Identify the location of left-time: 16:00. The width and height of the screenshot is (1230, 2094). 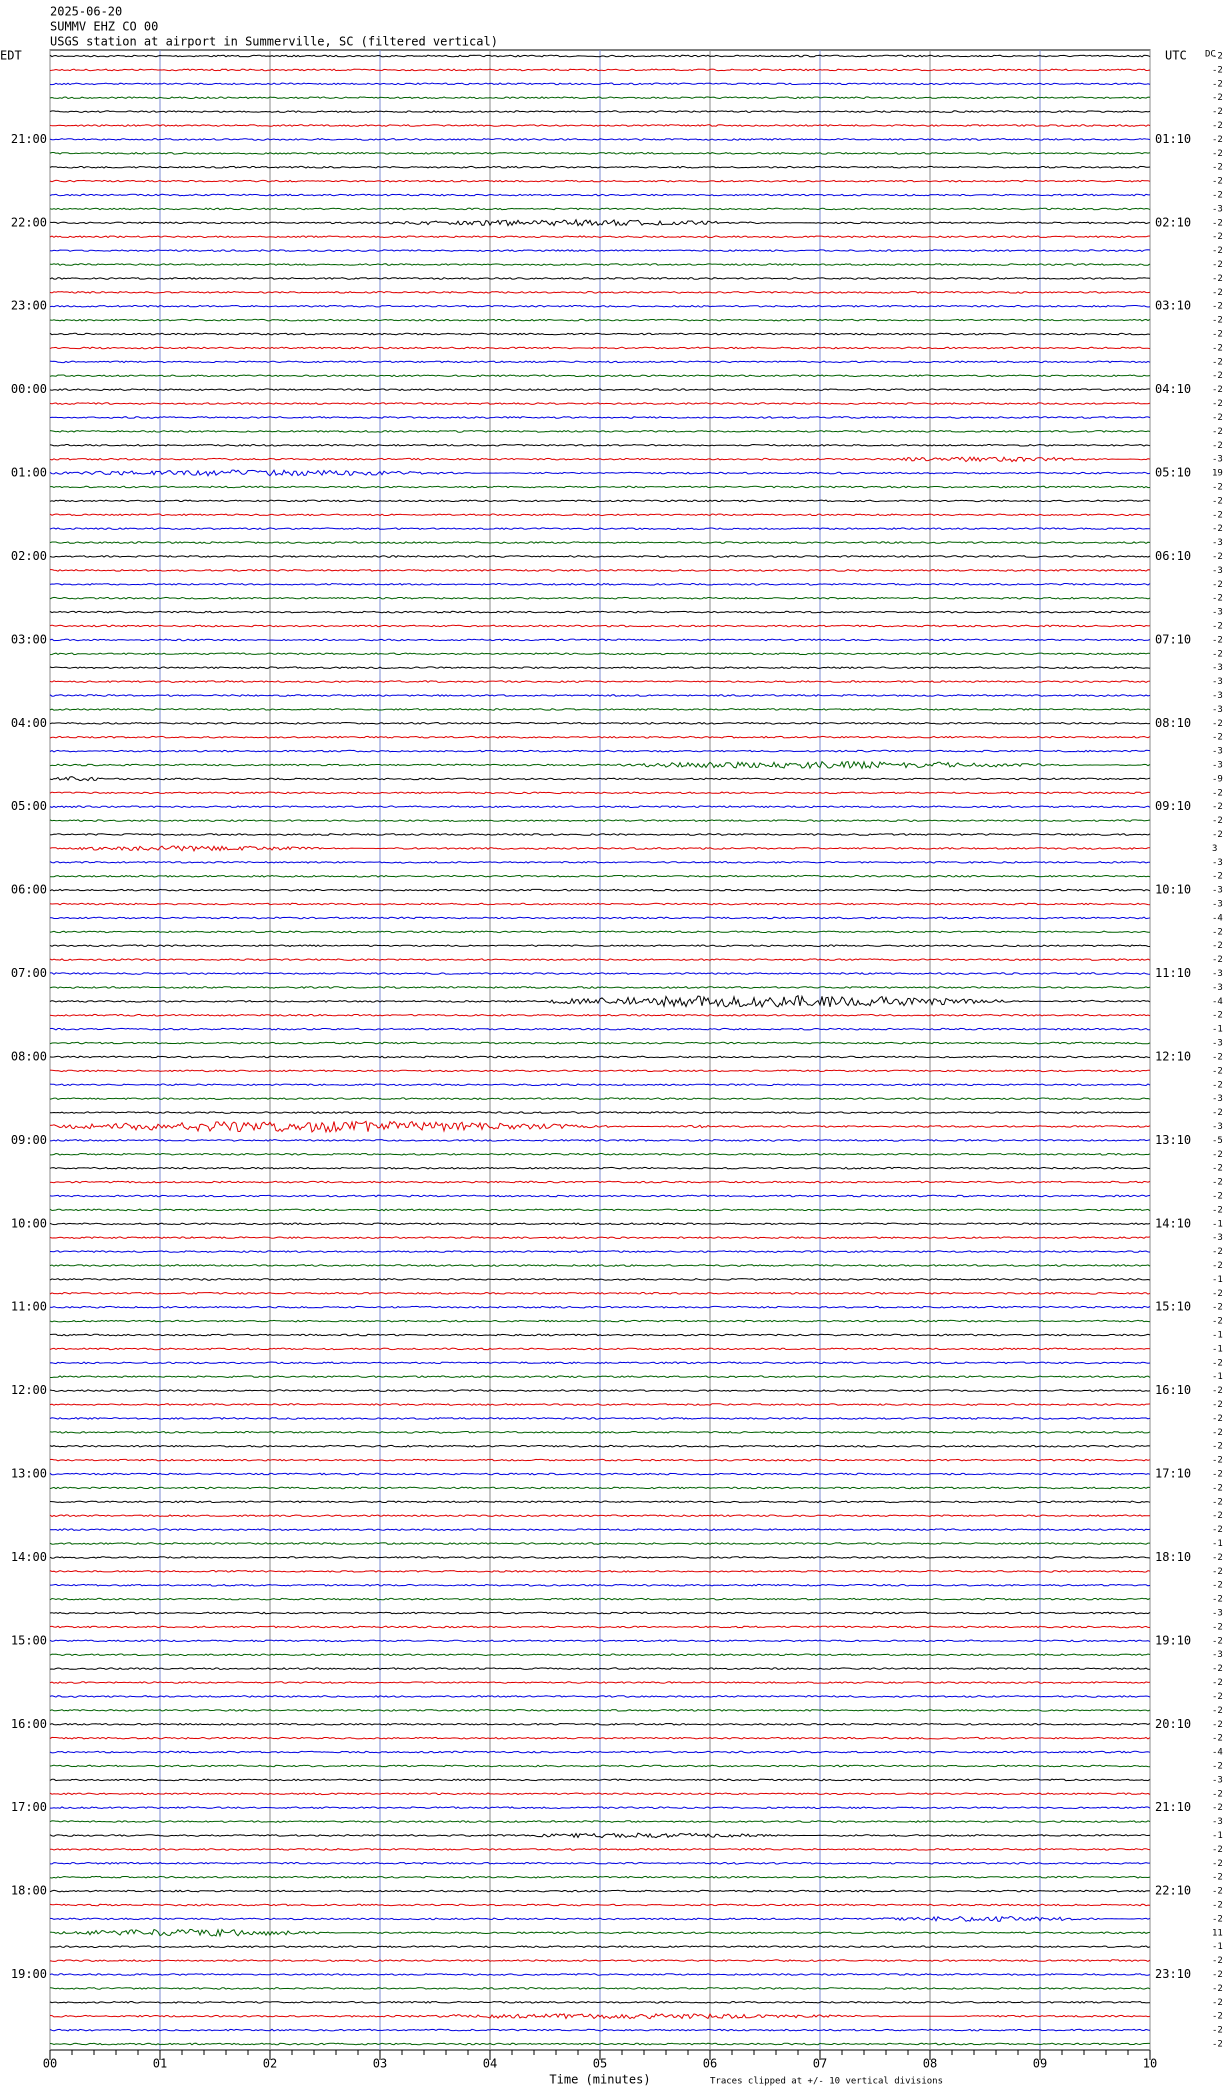
(29, 1724).